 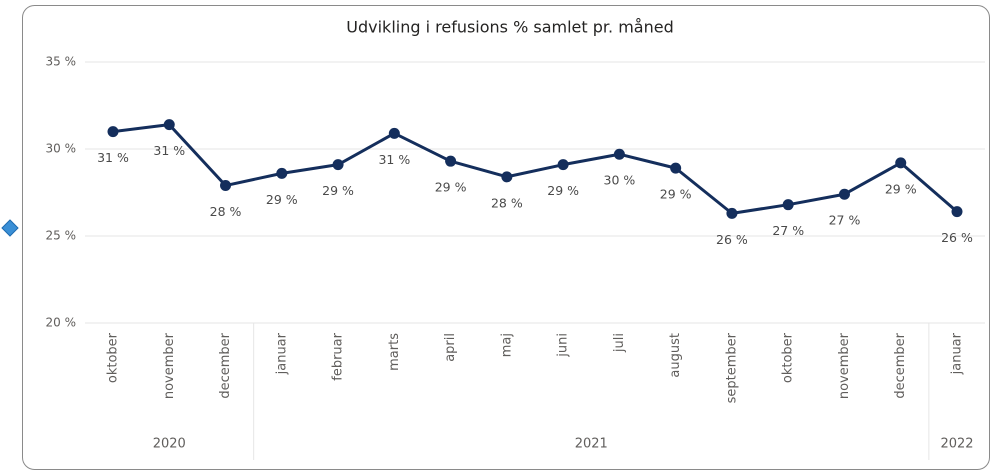 What do you see at coordinates (169, 444) in the screenshot?
I see `year-label: 2020` at bounding box center [169, 444].